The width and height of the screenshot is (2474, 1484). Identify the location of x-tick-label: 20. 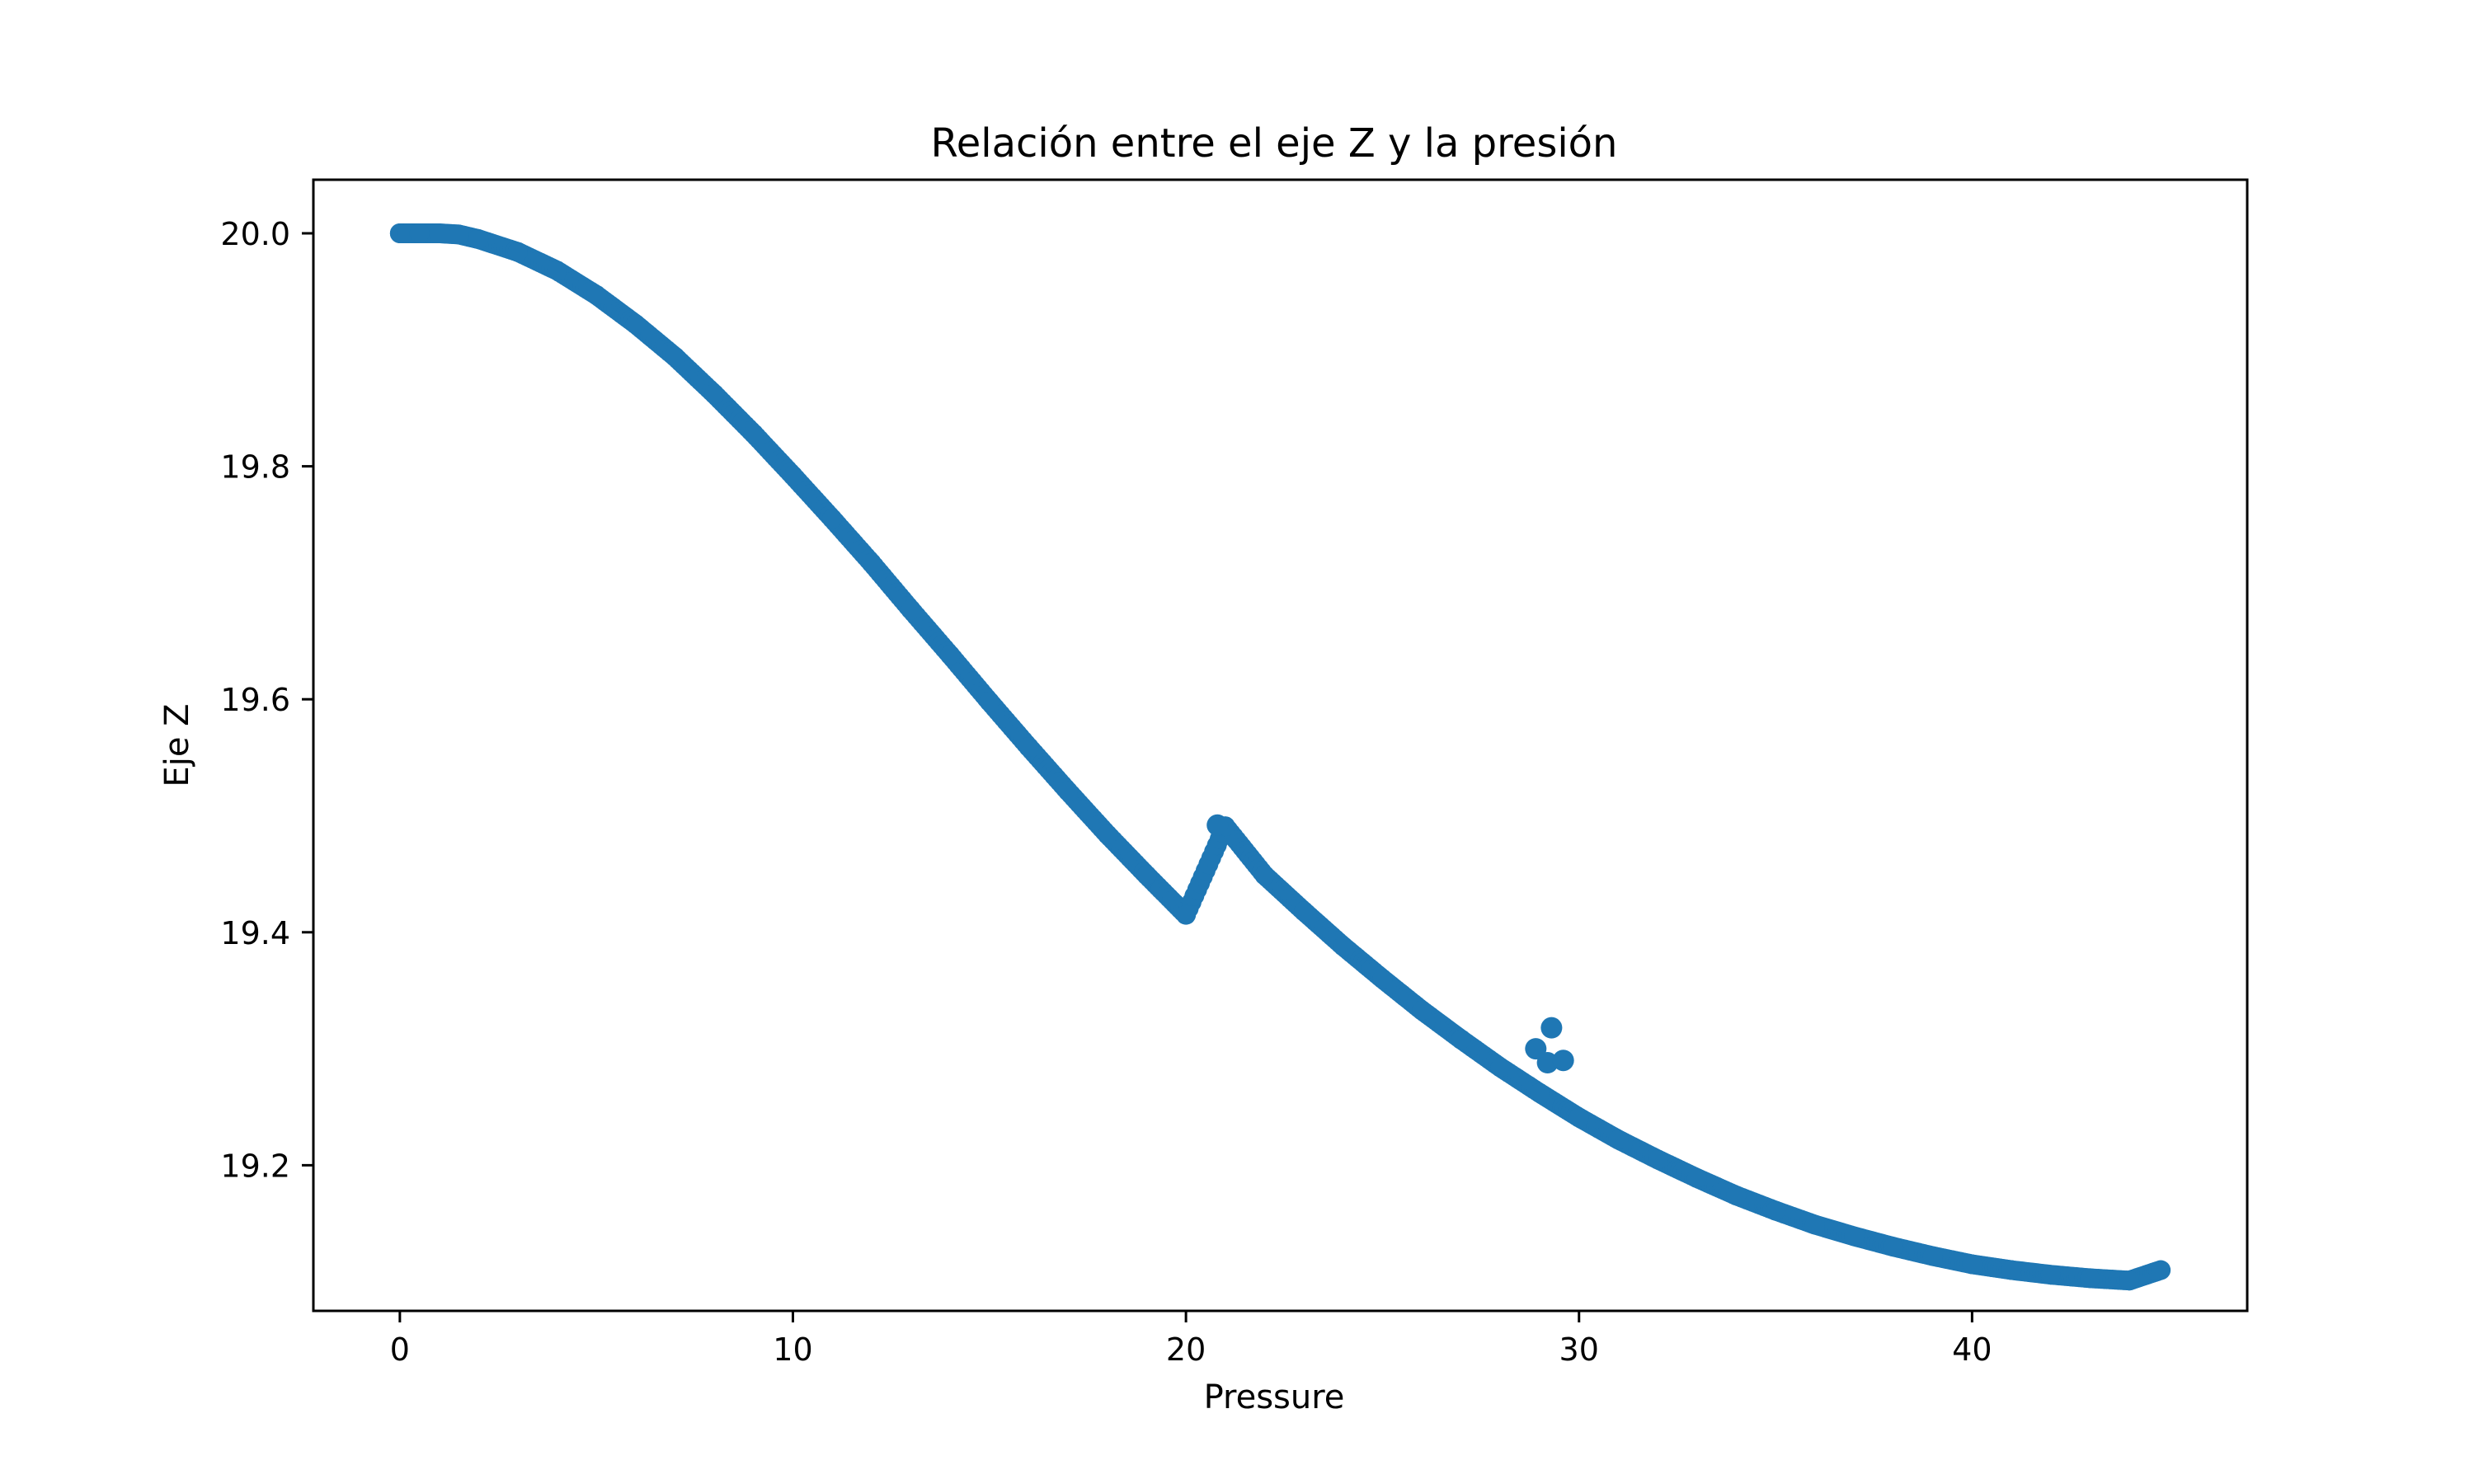
(1186, 1349).